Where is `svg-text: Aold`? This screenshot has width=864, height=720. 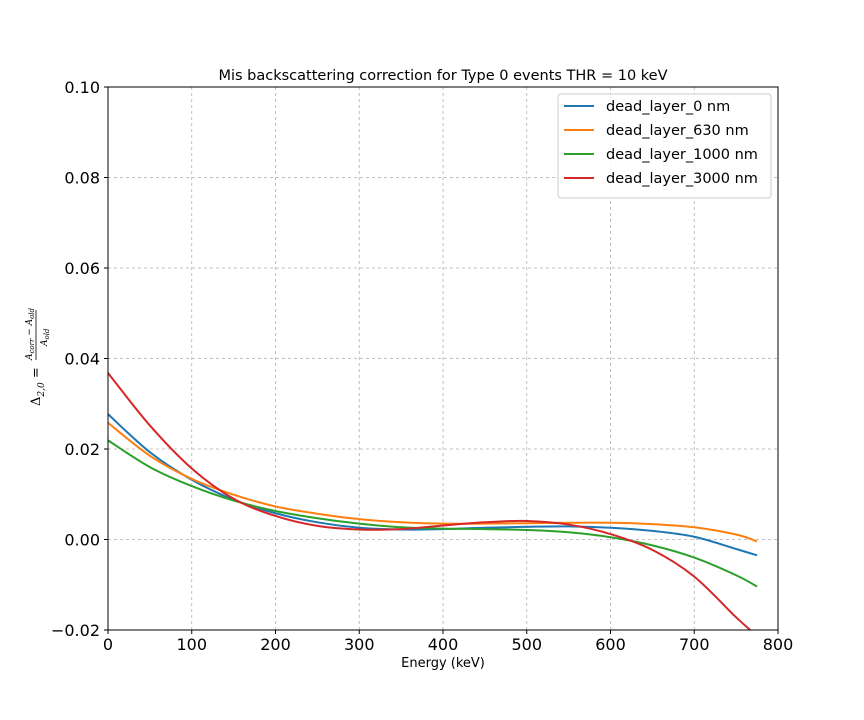 svg-text: Aold is located at coordinates (45, 337).